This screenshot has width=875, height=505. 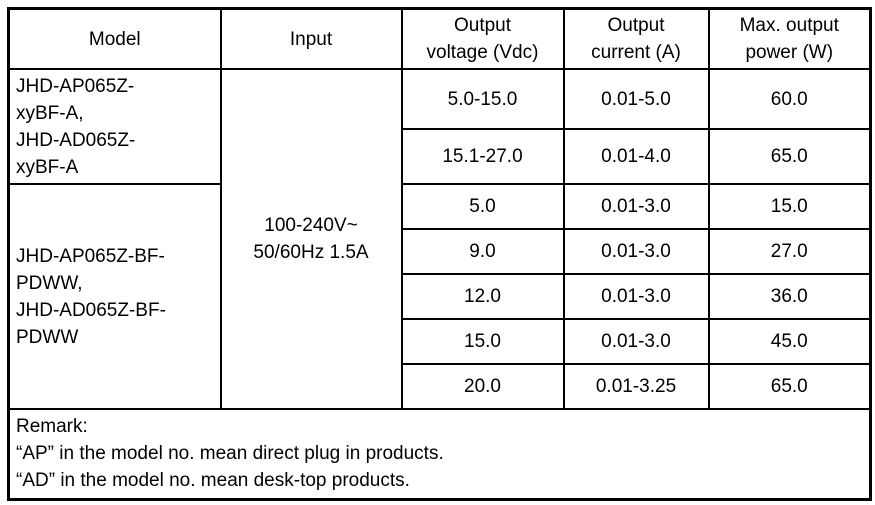 I want to click on voltage-cell: 15.1-27.0, so click(x=482, y=156).